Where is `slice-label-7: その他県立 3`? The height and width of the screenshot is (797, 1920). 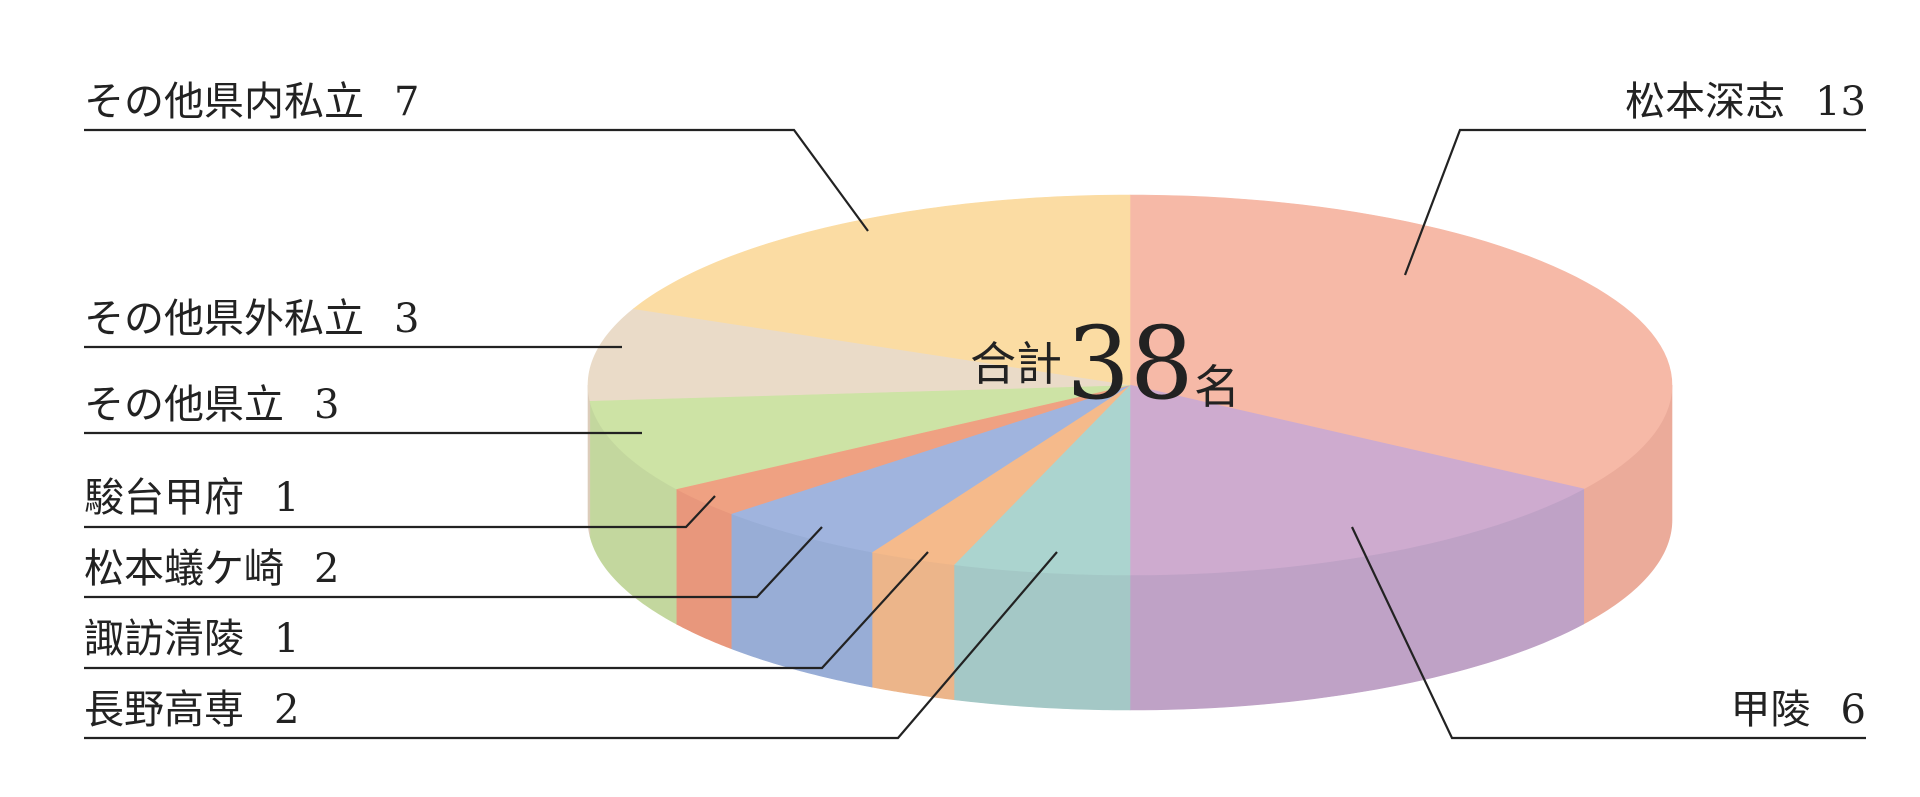 slice-label-7: その他県立 3 is located at coordinates (211, 405).